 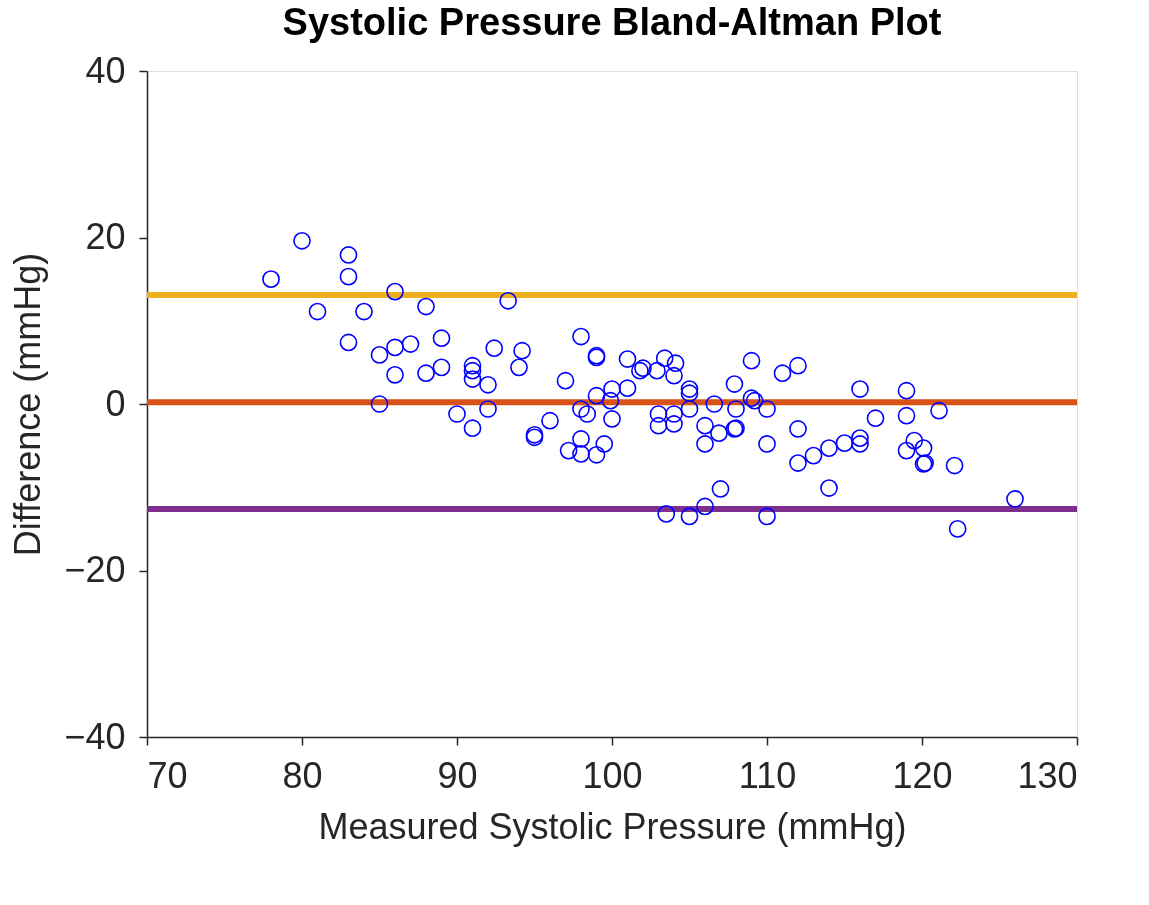 What do you see at coordinates (105, 70) in the screenshot?
I see `y-tick-label: 40` at bounding box center [105, 70].